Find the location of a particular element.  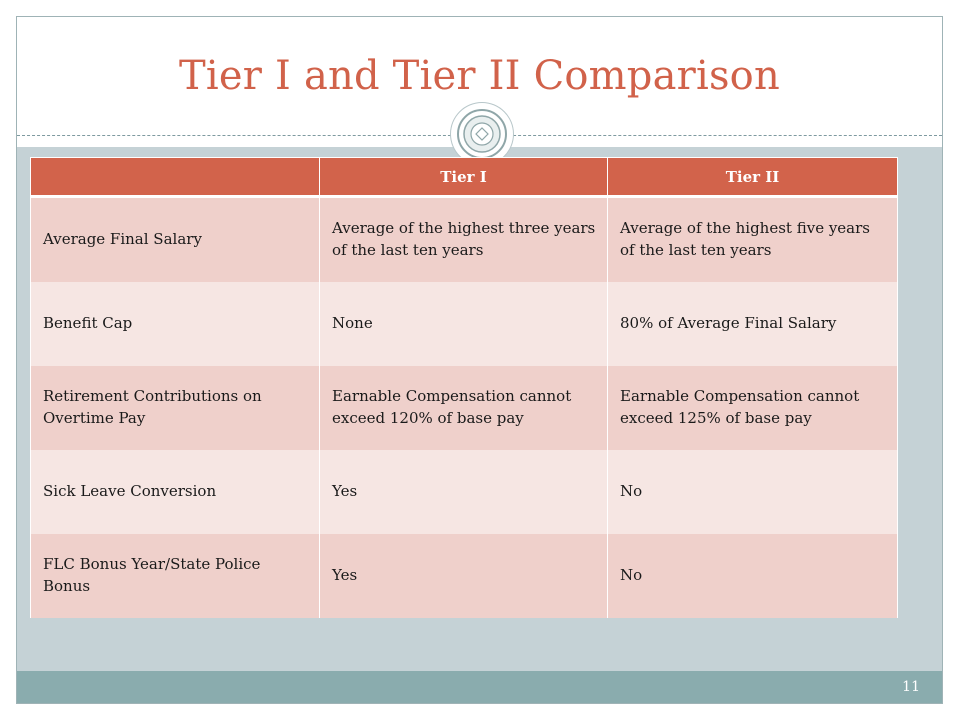

row-label: Sick Leave Conversion is located at coordinates (175, 492).